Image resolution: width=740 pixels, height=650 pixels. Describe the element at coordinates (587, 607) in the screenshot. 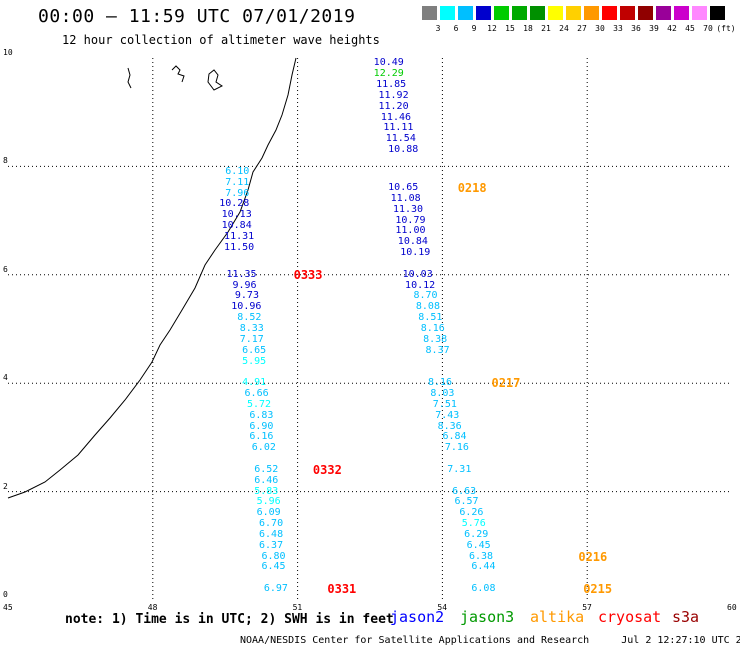

I see `lon-tick-label: 57` at that location.